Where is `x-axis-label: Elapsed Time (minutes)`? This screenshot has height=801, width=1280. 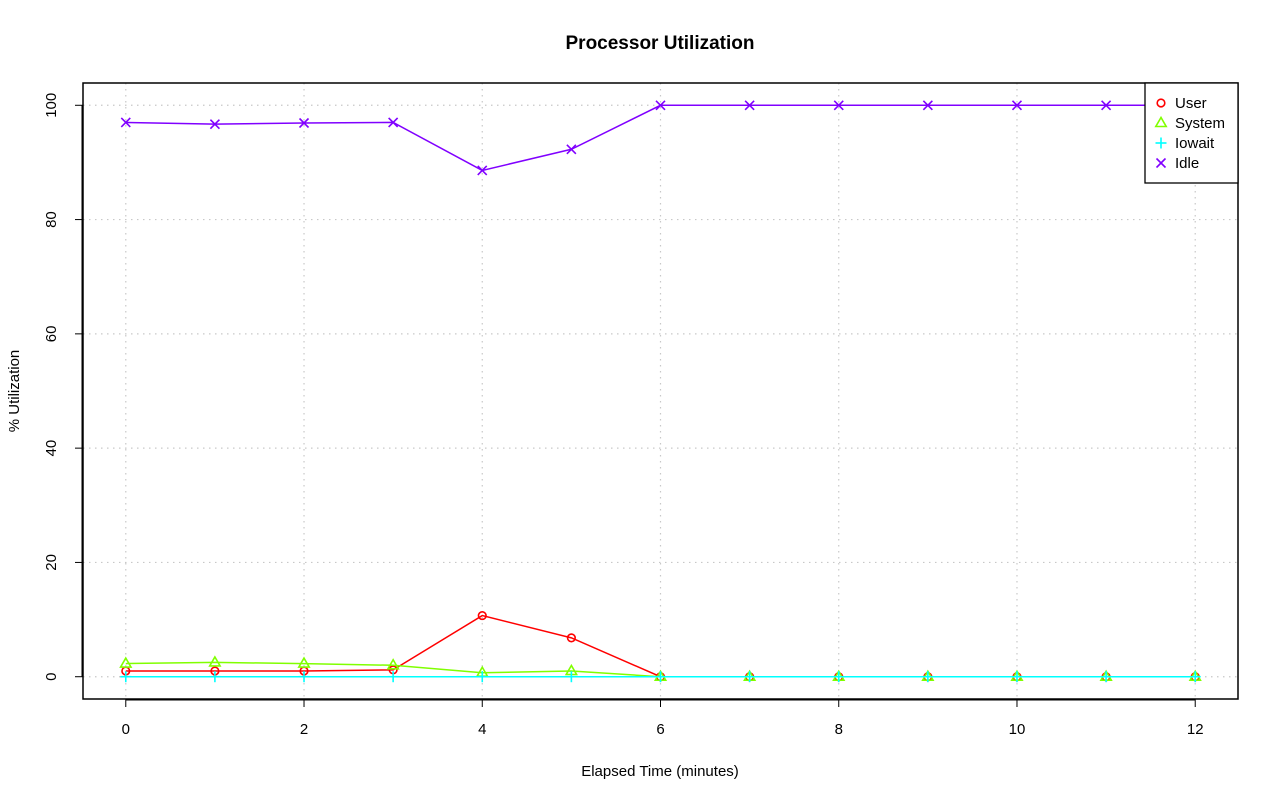
x-axis-label: Elapsed Time (minutes) is located at coordinates (660, 771).